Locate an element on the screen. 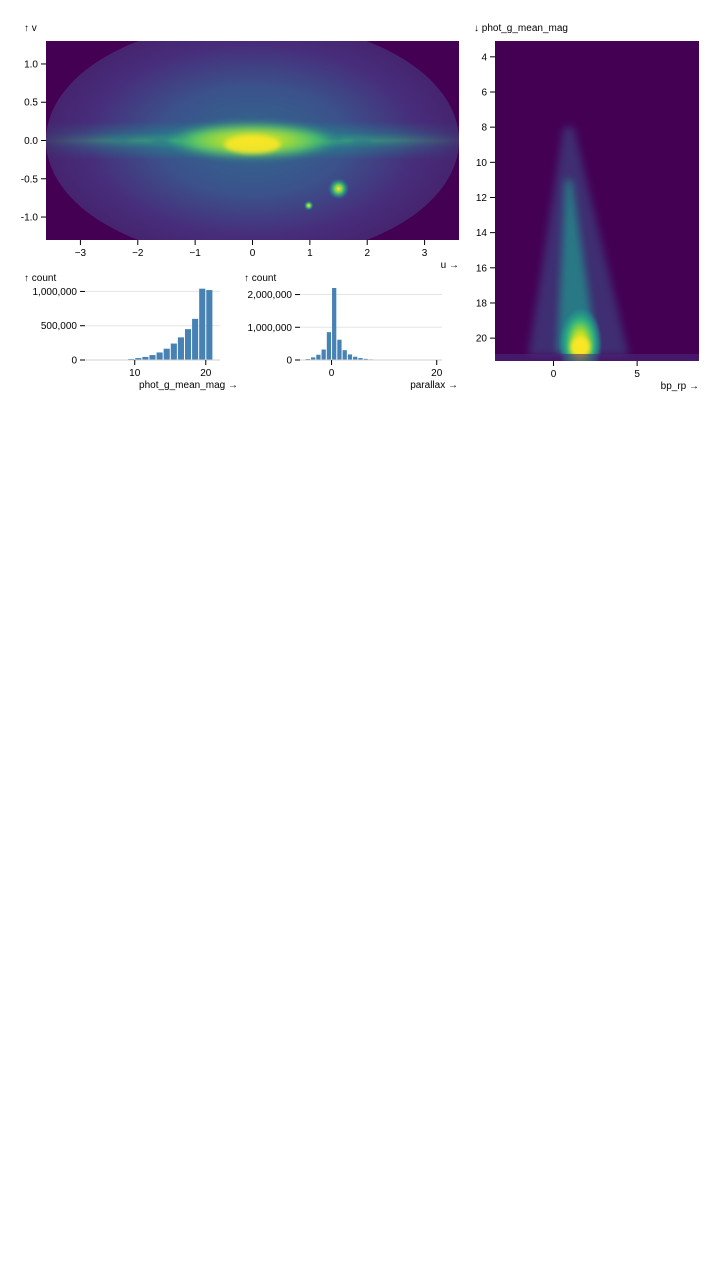 This screenshot has height=1280, width=720. cmd-y-tick-label: 10 is located at coordinates (482, 163).